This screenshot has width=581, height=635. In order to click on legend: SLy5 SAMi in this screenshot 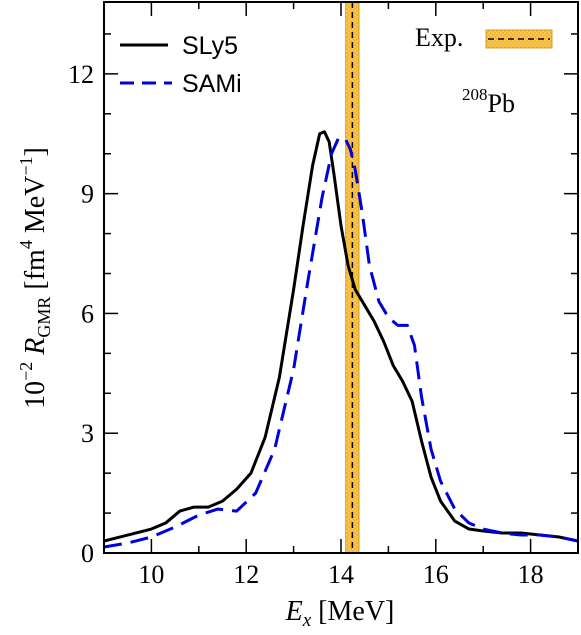, I will do `click(181, 65)`.